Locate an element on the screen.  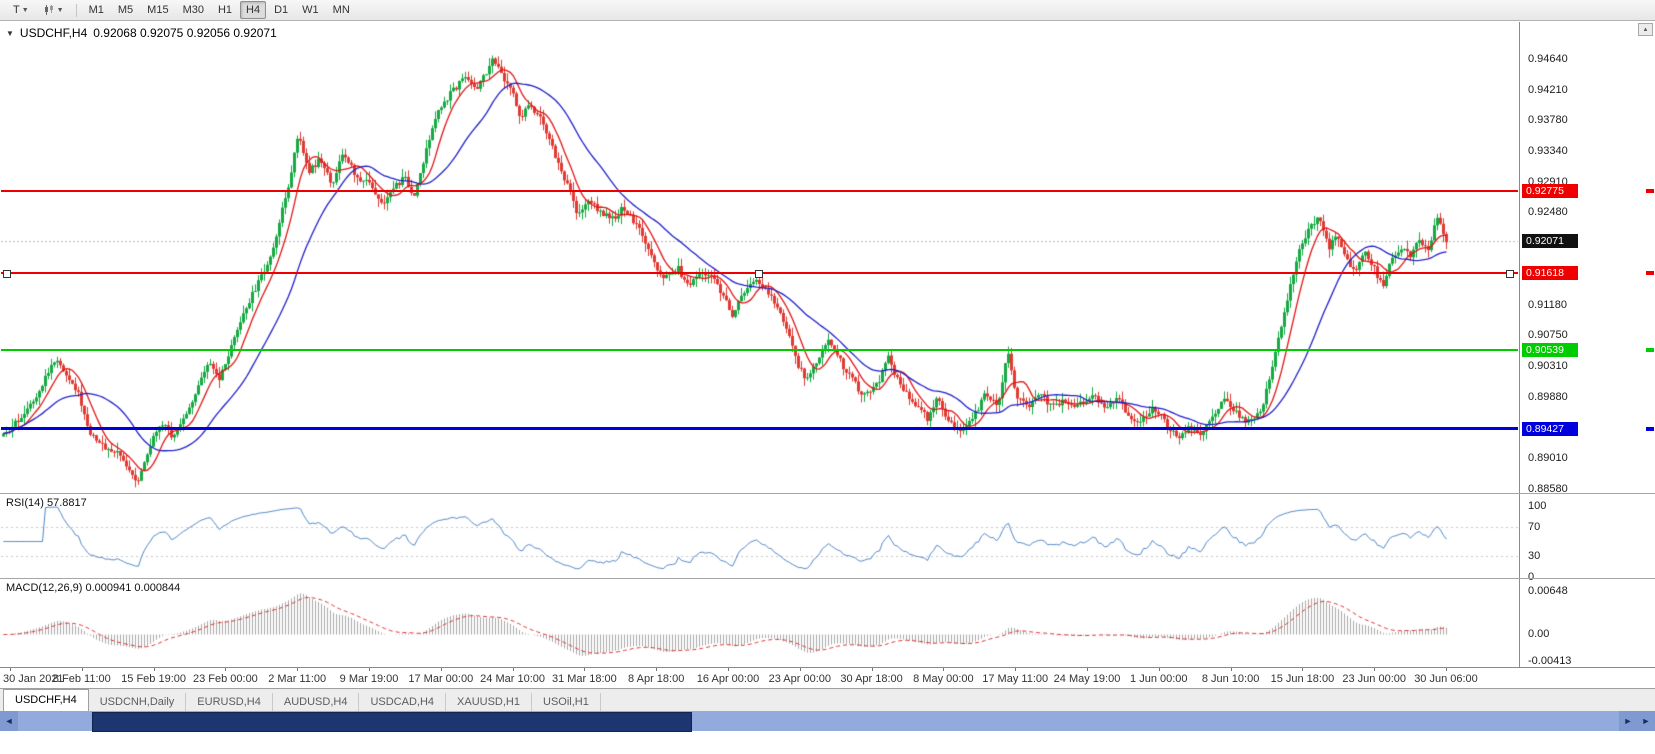
scroll-right-button-secondary: ► is located at coordinates (1628, 721).